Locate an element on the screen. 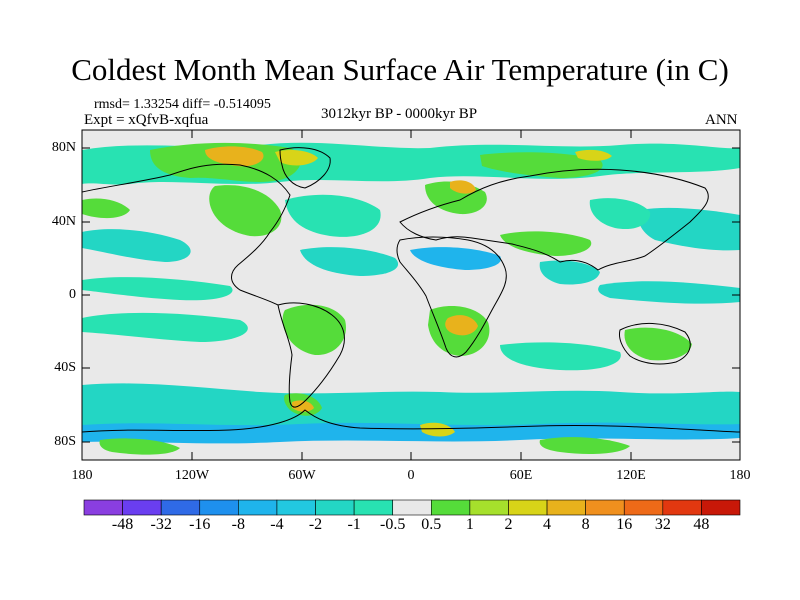 This screenshot has width=800, height=600. colorbar-label: 4 is located at coordinates (547, 524).